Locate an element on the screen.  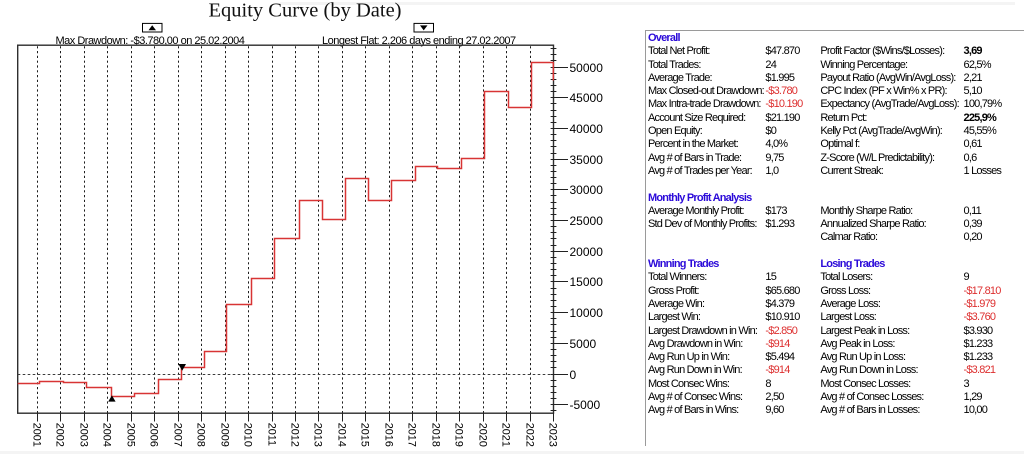
svg-text: 2015 is located at coordinates (365, 435).